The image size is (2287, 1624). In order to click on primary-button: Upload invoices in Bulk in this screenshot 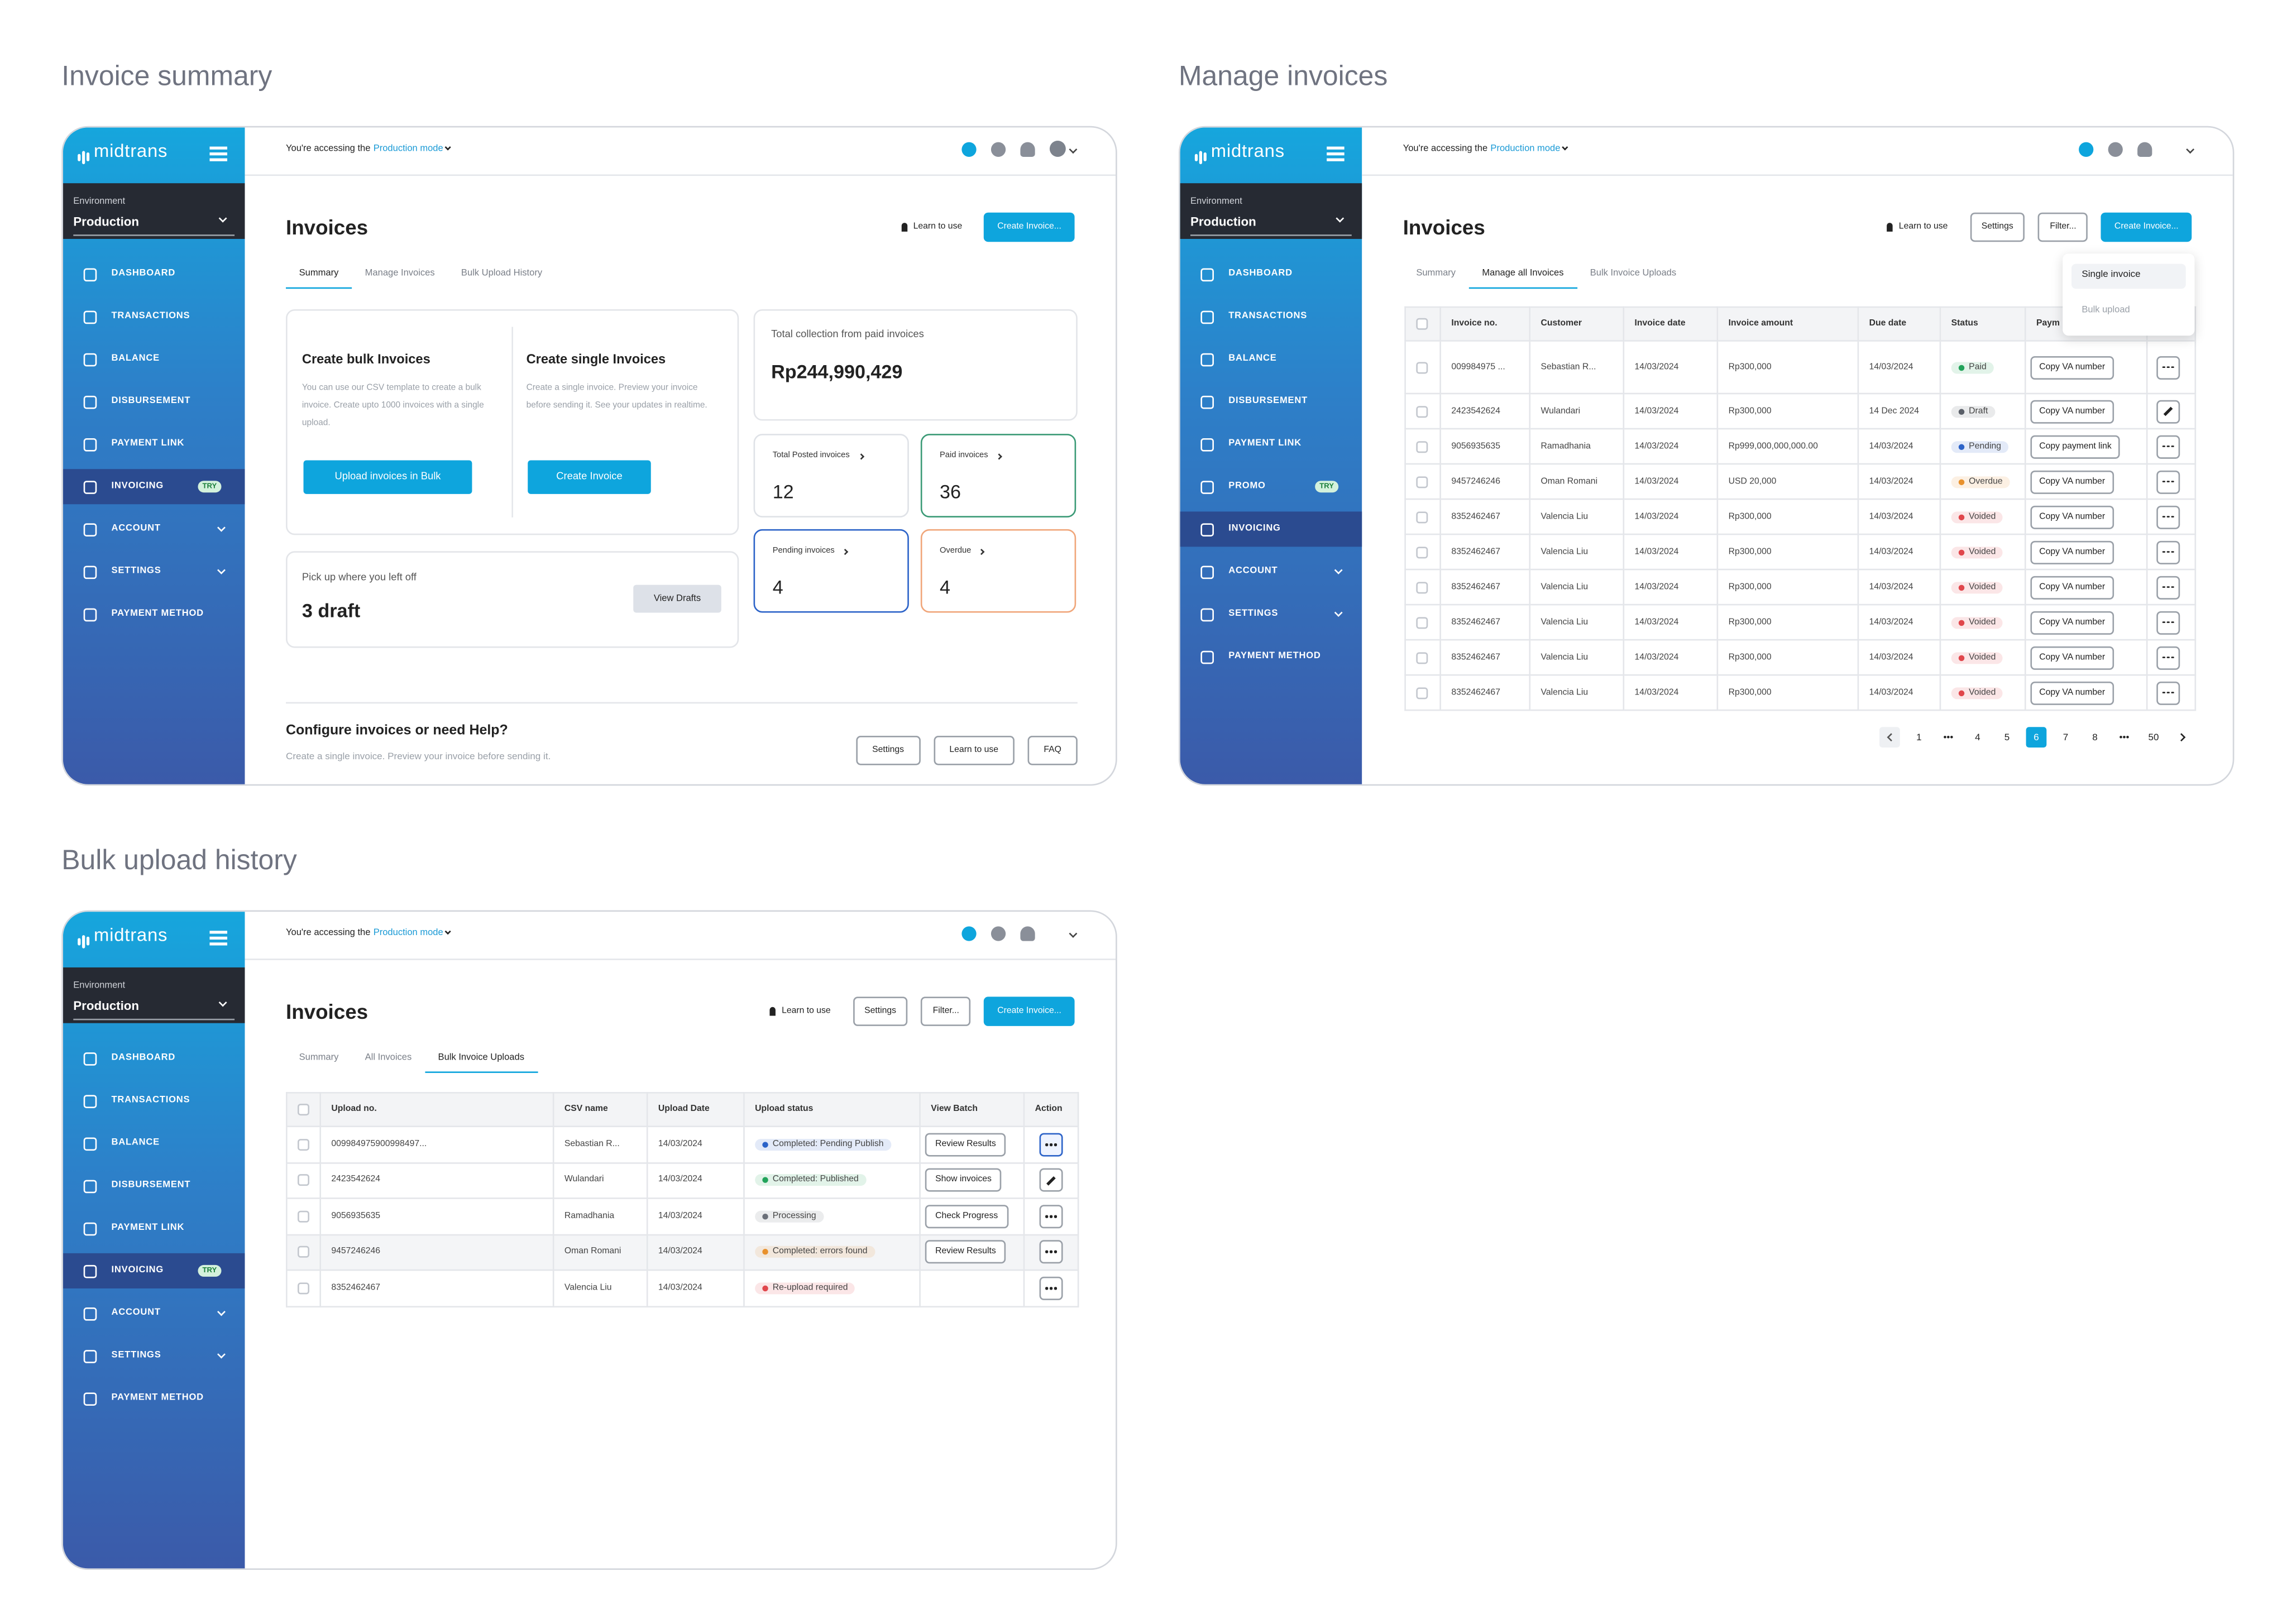, I will do `click(387, 477)`.